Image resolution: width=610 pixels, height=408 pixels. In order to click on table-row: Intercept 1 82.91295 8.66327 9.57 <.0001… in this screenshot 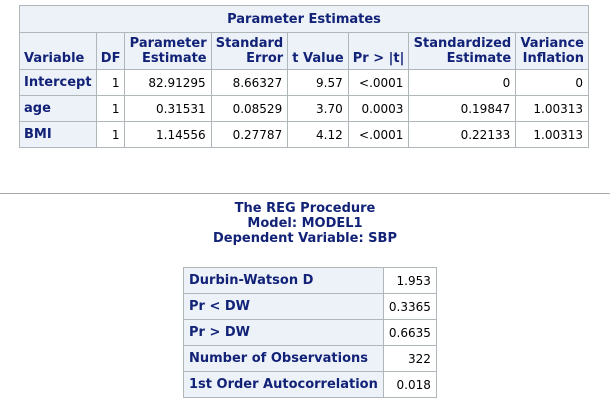, I will do `click(304, 82)`.